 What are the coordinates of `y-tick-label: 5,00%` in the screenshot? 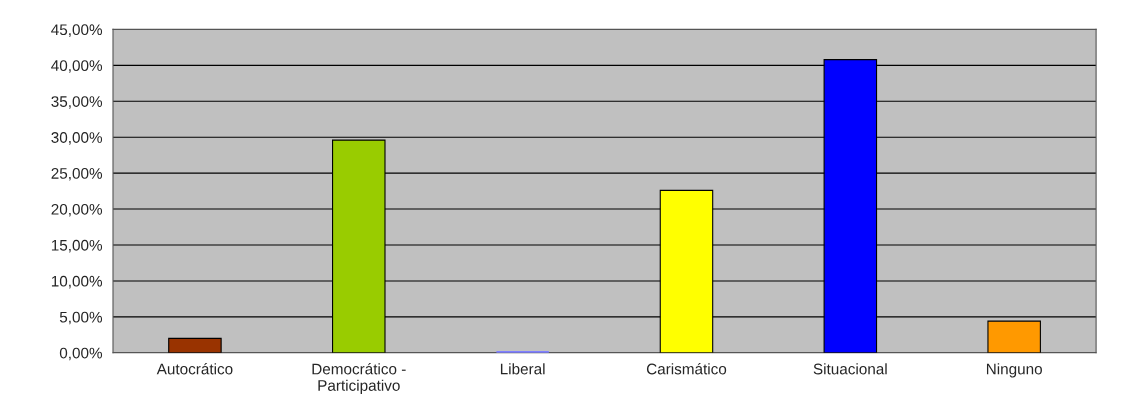 It's located at (81, 318).